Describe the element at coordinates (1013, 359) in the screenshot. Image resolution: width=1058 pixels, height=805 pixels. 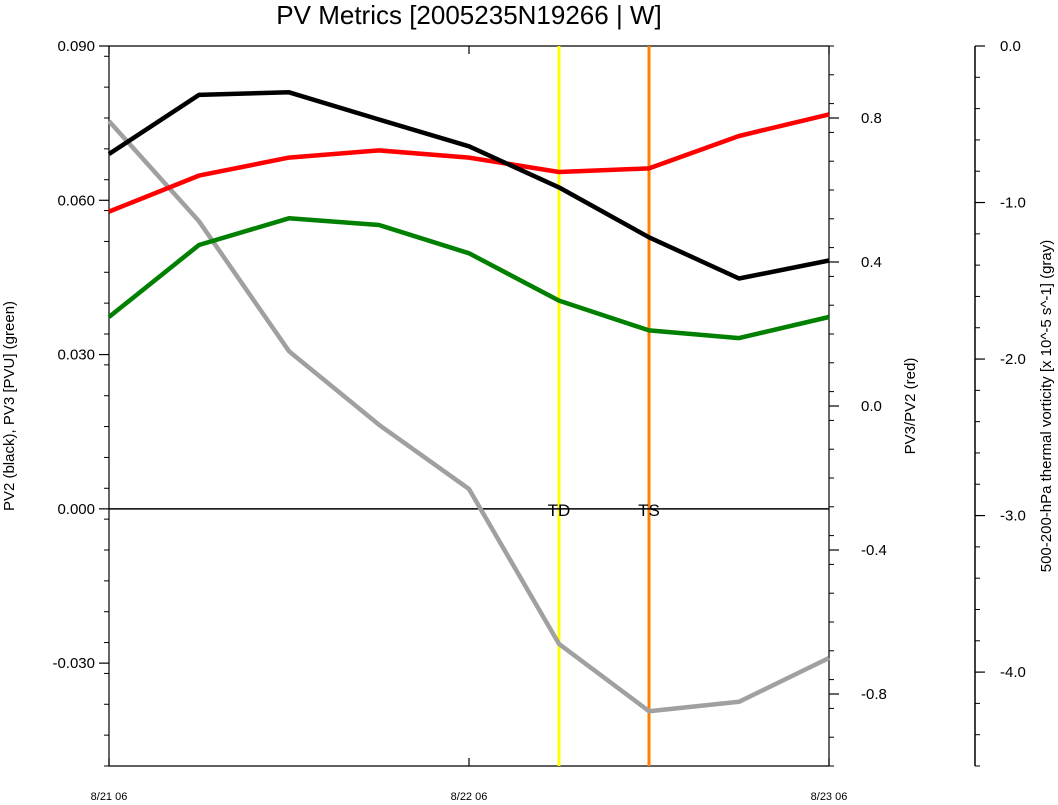
I see `far-right-tick-label: -2.0` at that location.